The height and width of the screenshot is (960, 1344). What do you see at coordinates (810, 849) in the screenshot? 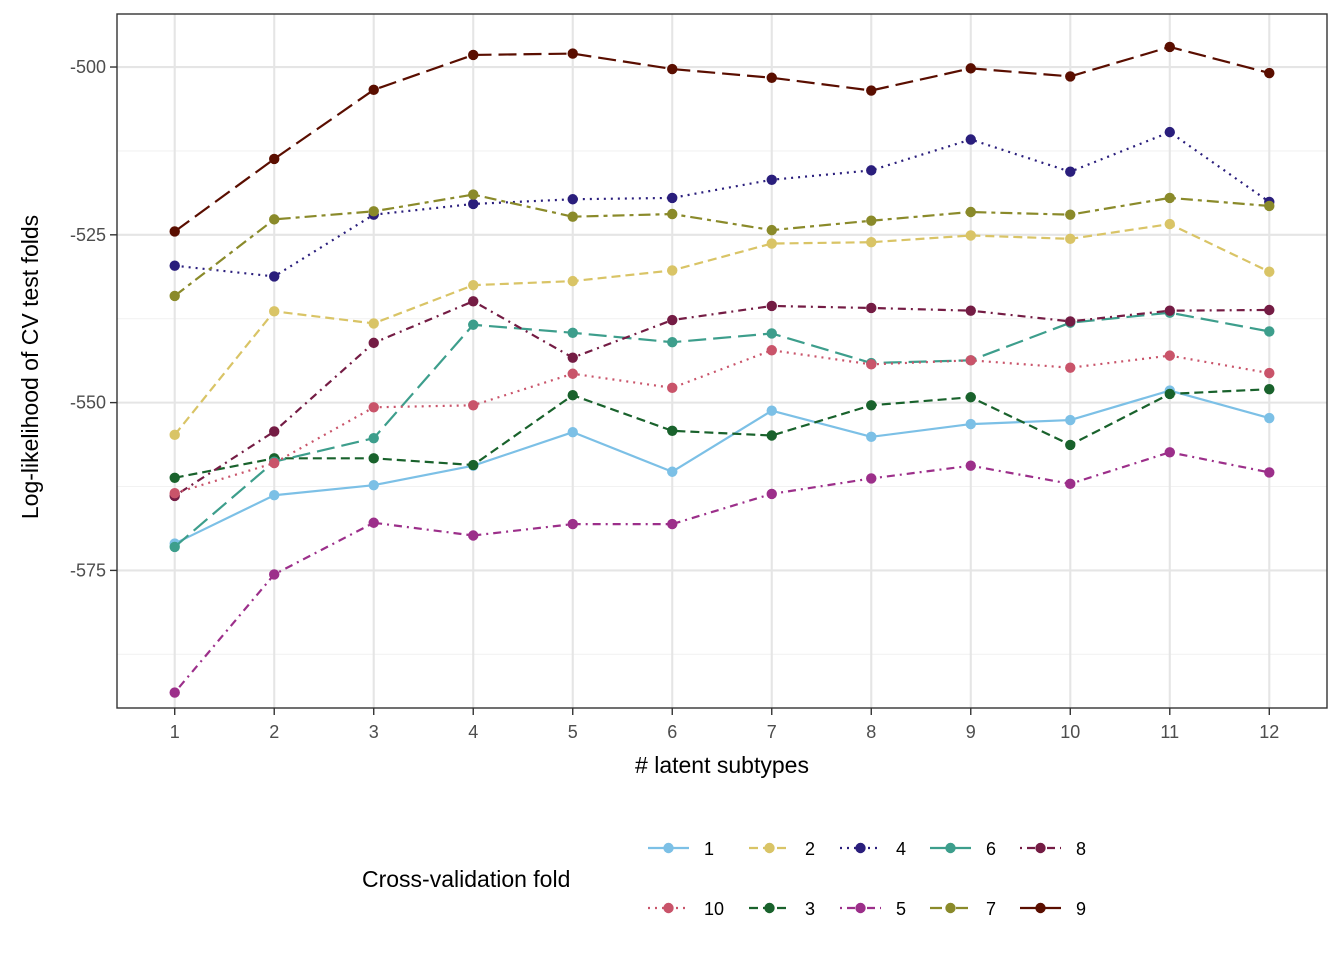
I see `legend-label: 2` at bounding box center [810, 849].